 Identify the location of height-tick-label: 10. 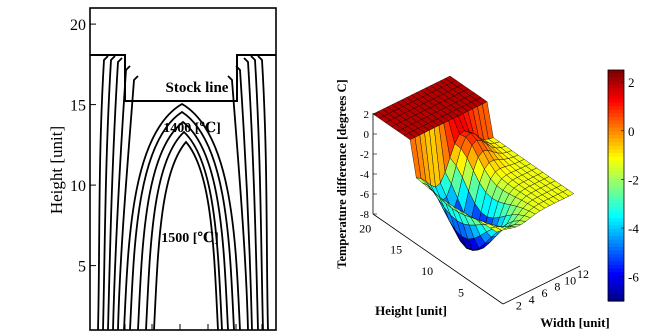
(427, 271).